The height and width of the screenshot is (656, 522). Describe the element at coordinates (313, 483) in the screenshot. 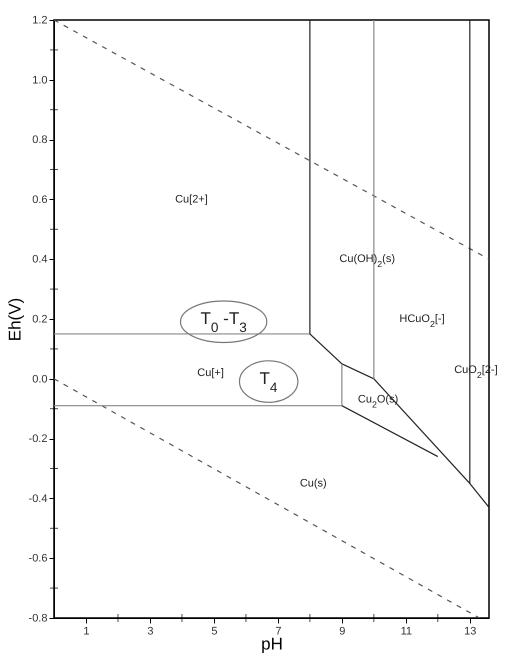

I see `annotation: Cu(s)` at that location.